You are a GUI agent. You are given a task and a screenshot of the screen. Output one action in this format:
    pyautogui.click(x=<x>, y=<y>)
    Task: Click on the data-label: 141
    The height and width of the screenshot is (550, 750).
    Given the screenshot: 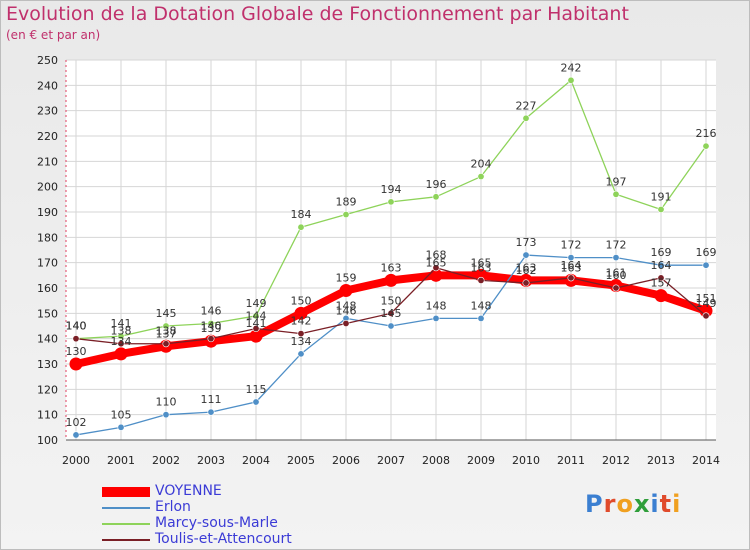 What is the action you would take?
    pyautogui.click(x=121, y=323)
    